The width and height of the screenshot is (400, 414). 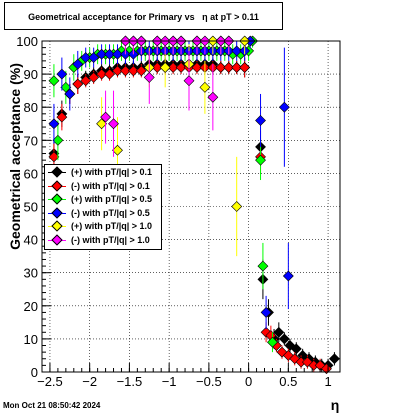 What do you see at coordinates (31, 107) in the screenshot?
I see `y-tick-label: 80` at bounding box center [31, 107].